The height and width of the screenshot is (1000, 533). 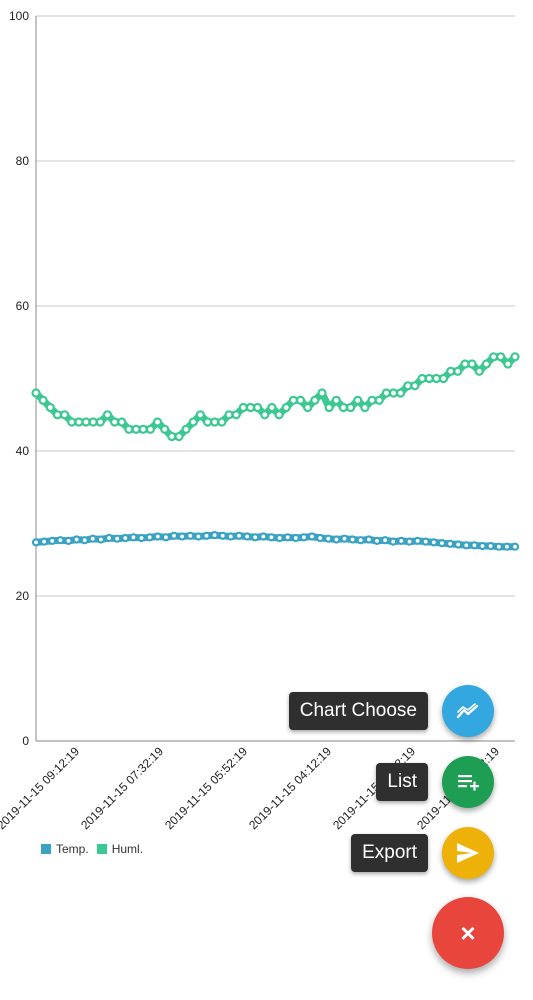 I want to click on list-button, so click(x=468, y=782).